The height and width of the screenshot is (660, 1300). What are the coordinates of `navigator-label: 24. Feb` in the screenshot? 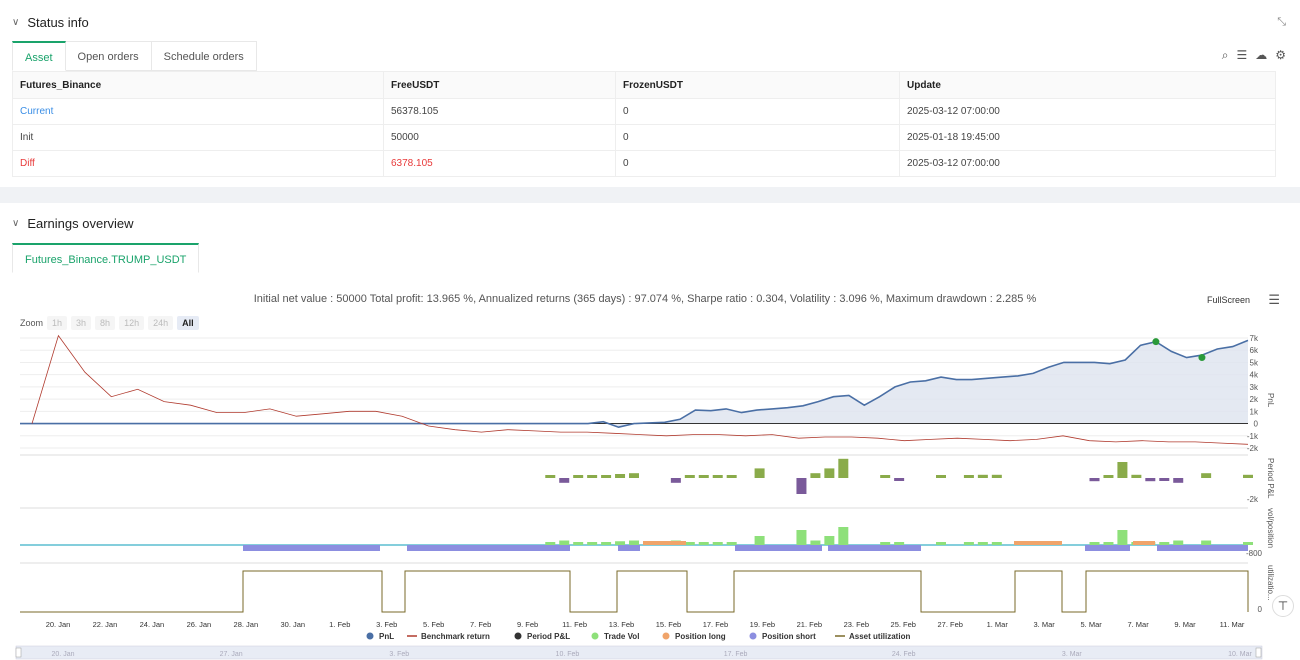 It's located at (904, 654).